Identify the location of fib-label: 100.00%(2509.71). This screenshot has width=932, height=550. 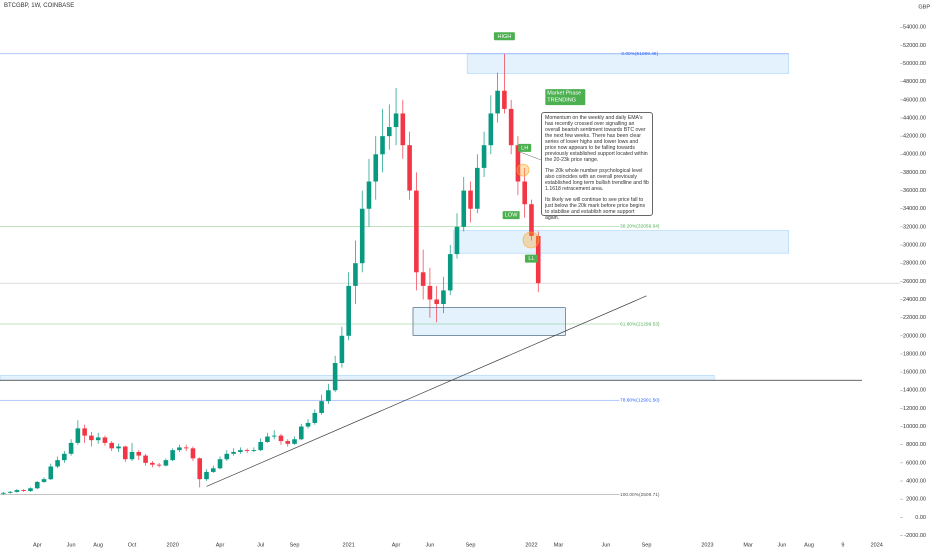
(640, 495).